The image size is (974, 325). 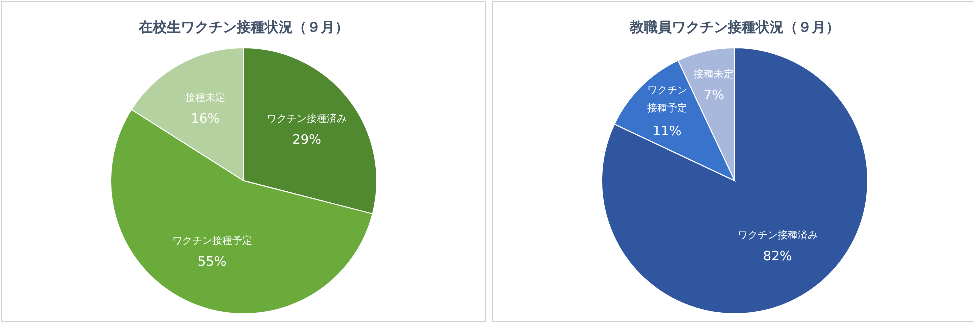 I want to click on data-label: 82%, so click(x=777, y=256).